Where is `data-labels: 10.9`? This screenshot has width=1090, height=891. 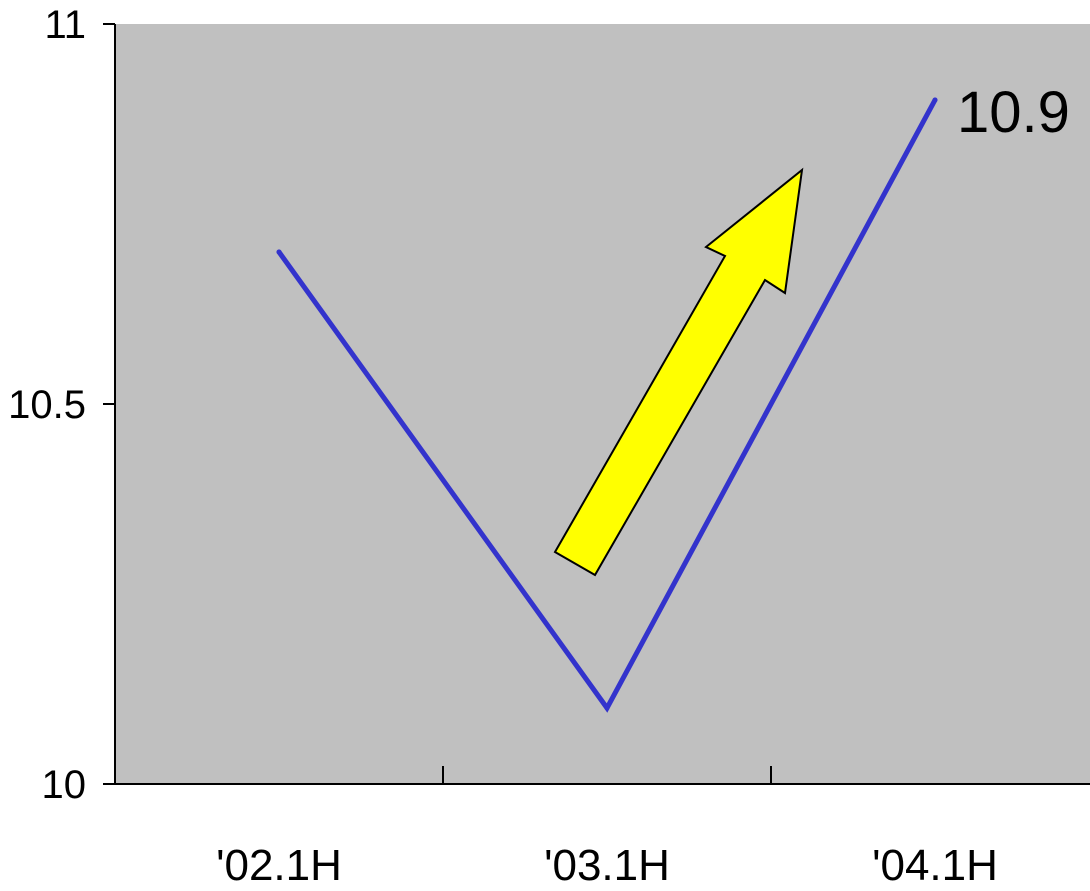 data-labels: 10.9 is located at coordinates (1013, 112).